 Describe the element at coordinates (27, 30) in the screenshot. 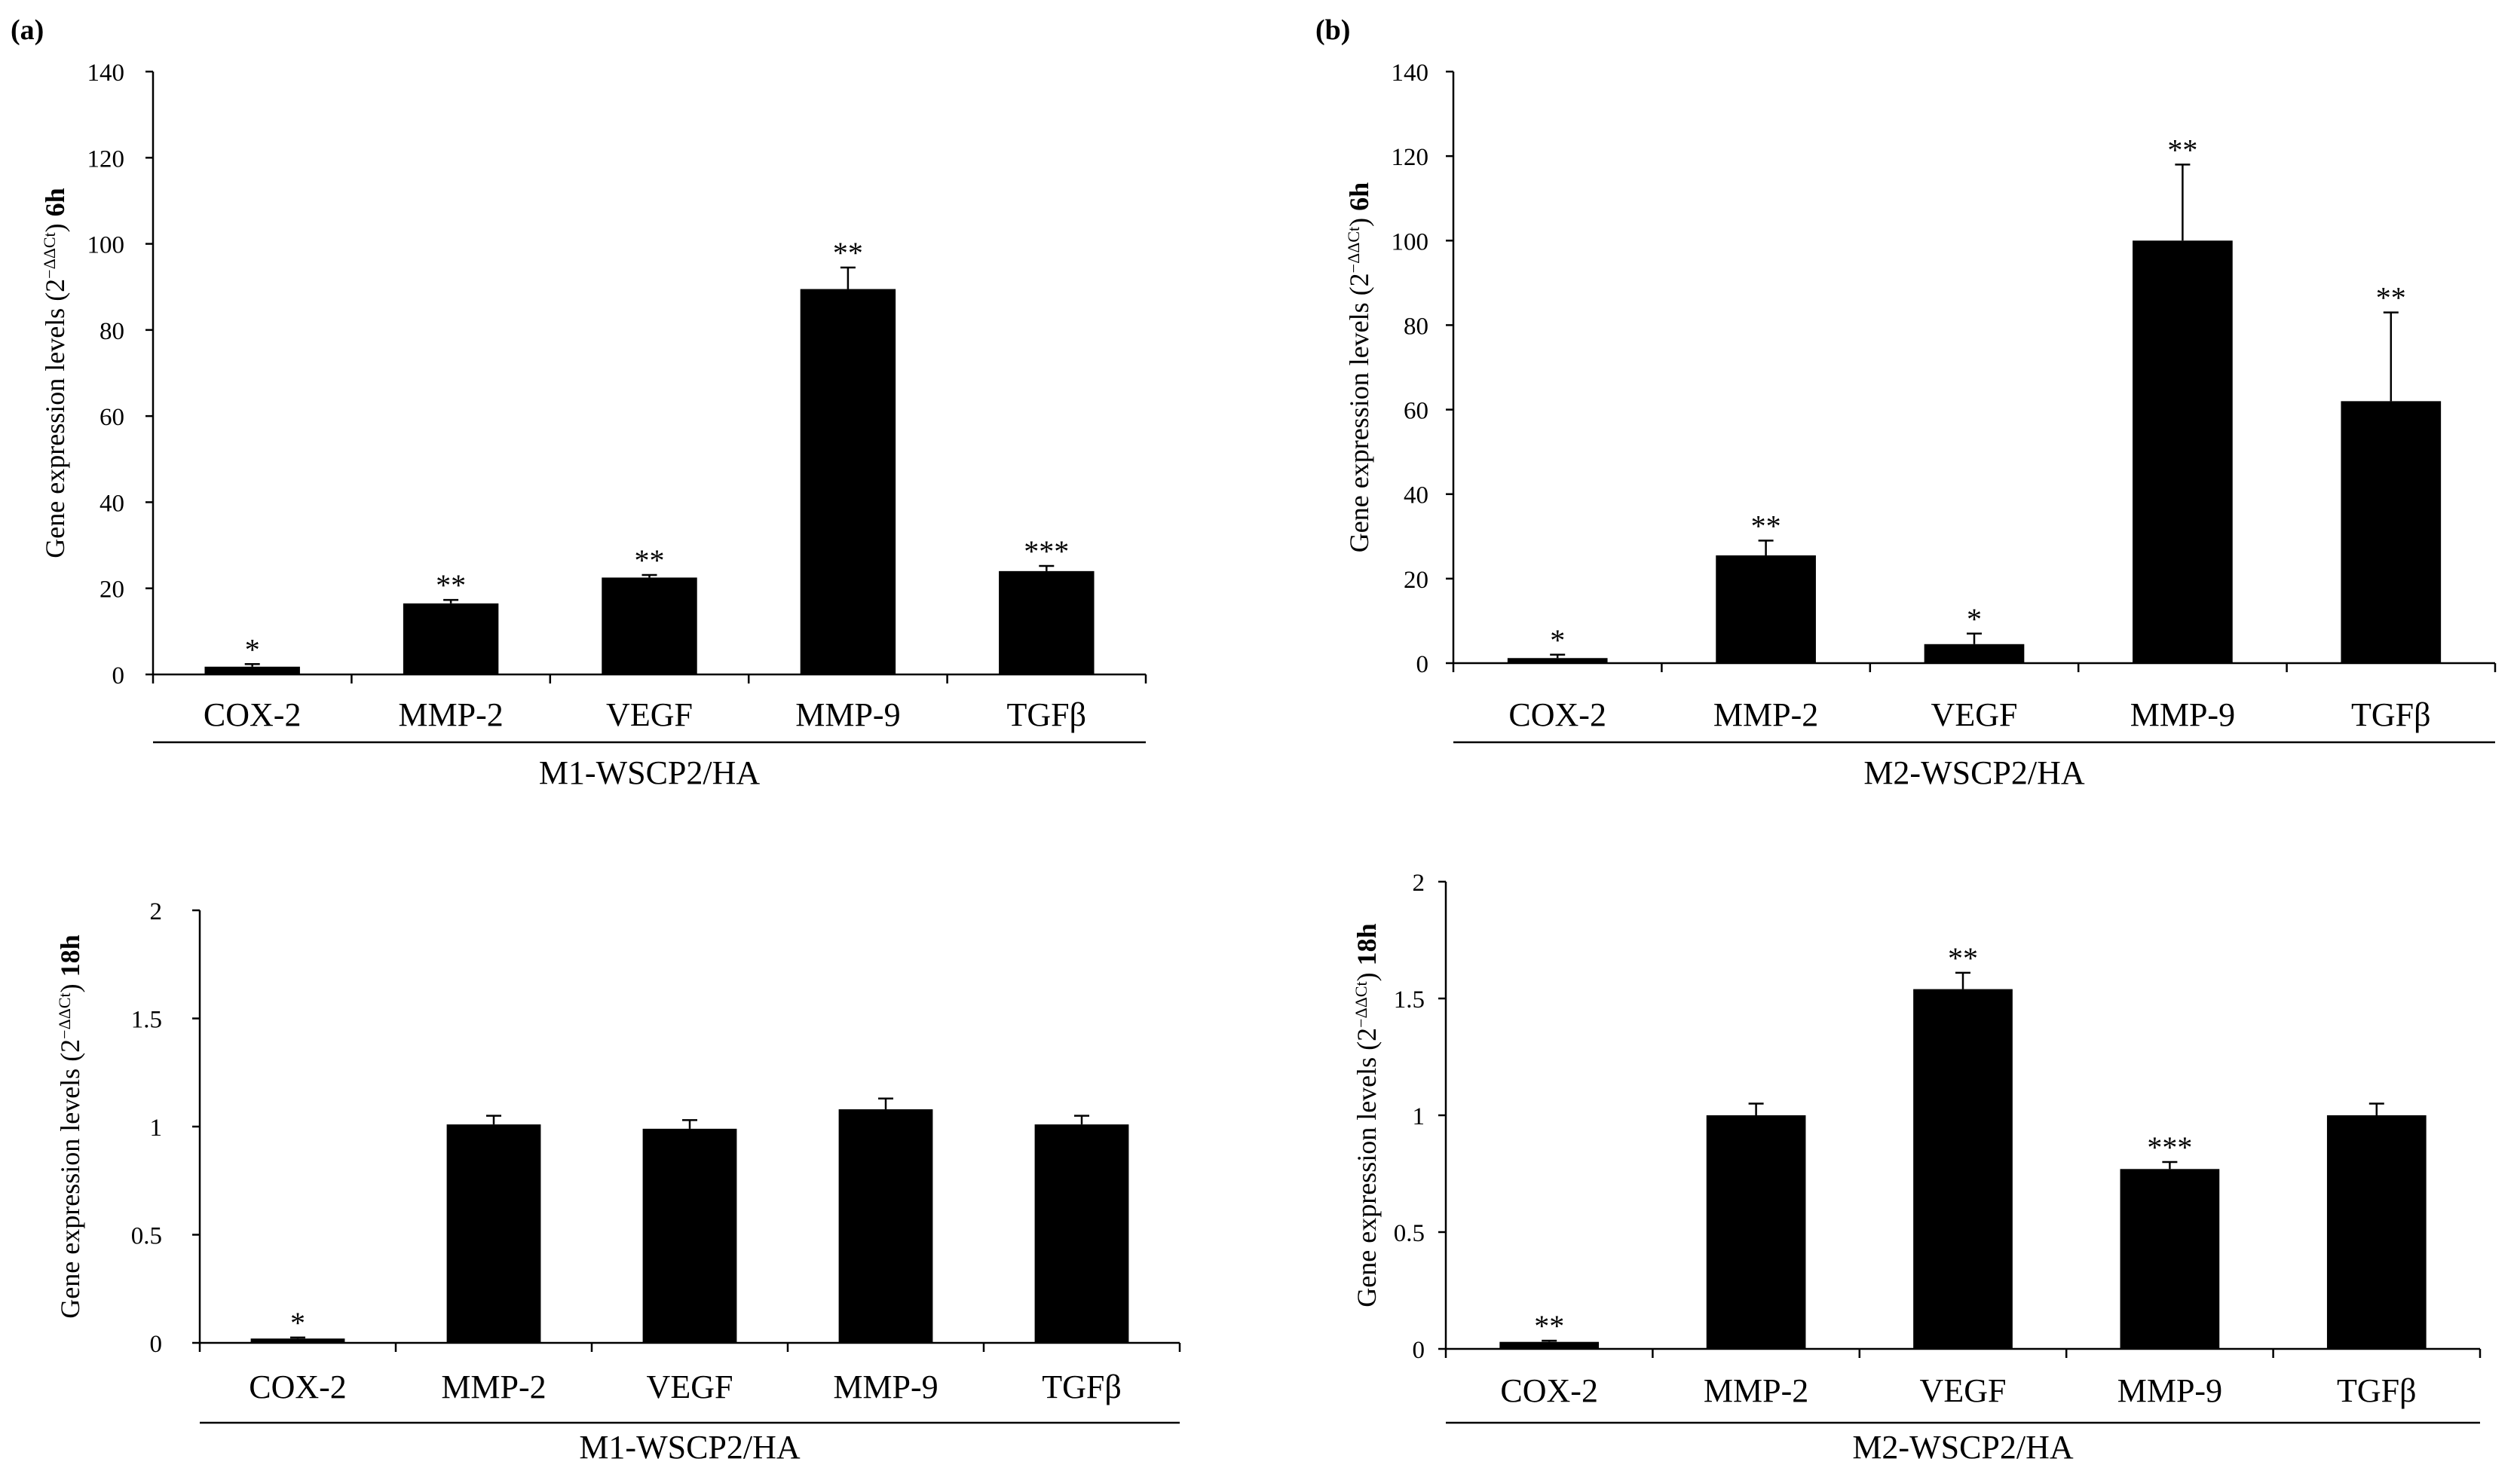

I see `panel-label-a: (a)` at that location.